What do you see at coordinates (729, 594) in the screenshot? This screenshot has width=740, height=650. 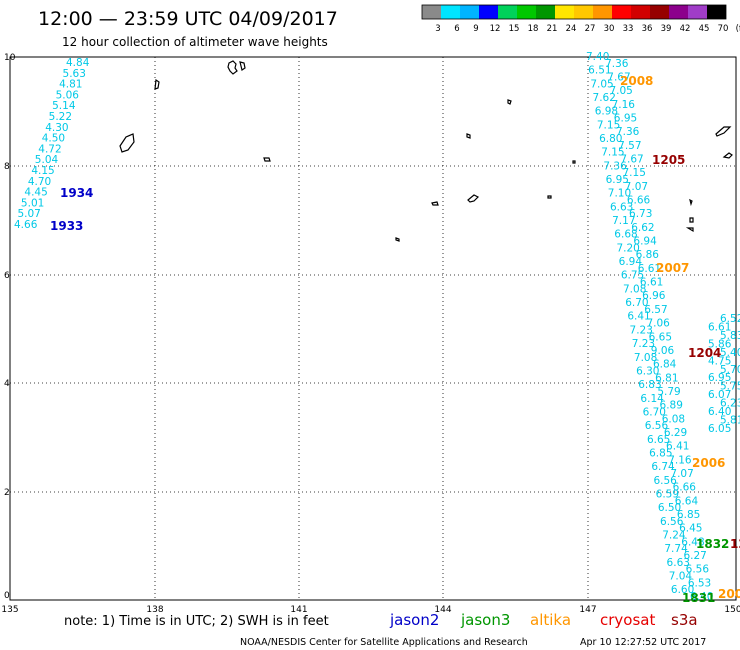 I see `pass-number-label: 2005` at bounding box center [729, 594].